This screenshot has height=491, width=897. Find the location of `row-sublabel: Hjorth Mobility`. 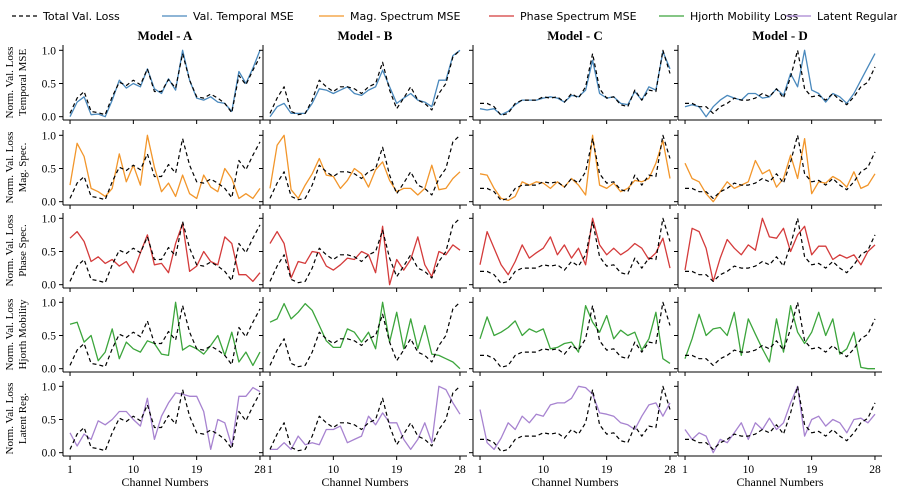

row-sublabel: Hjorth Mobility is located at coordinates (23, 334).